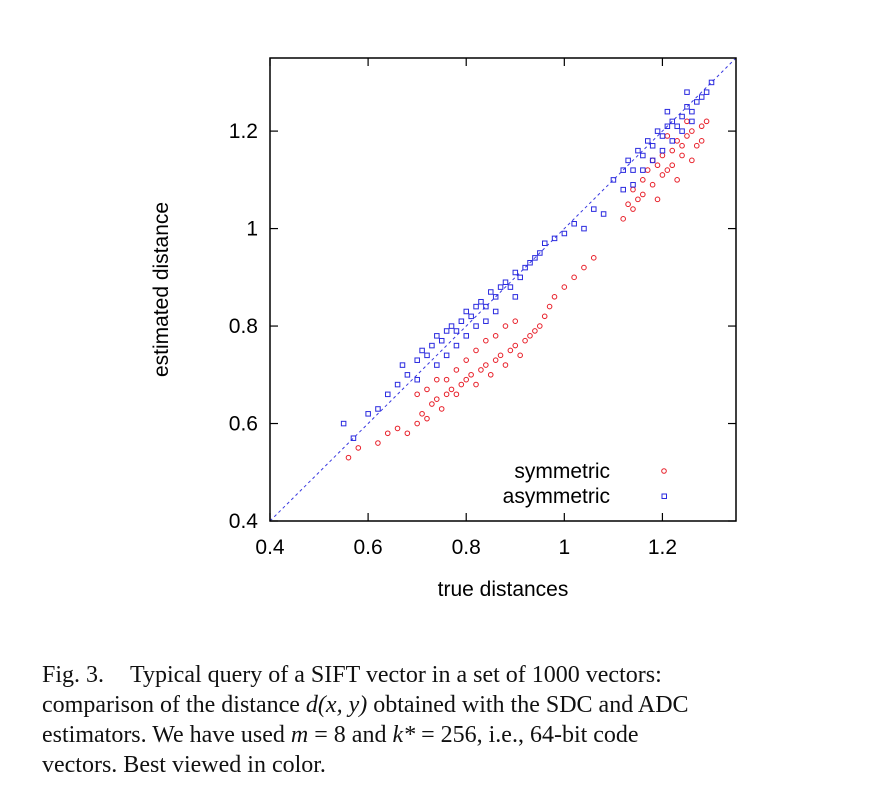 The image size is (894, 806). What do you see at coordinates (243, 326) in the screenshot?
I see `y-tick-label: 0.8` at bounding box center [243, 326].